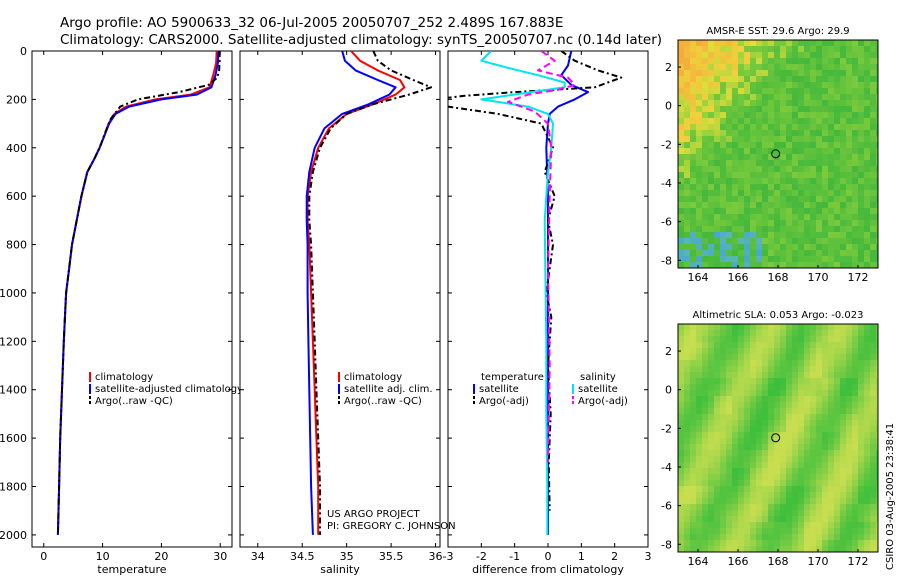 Image resolution: width=900 pixels, height=580 pixels. I want to click on sst_map-xtick-label: 166, so click(738, 277).